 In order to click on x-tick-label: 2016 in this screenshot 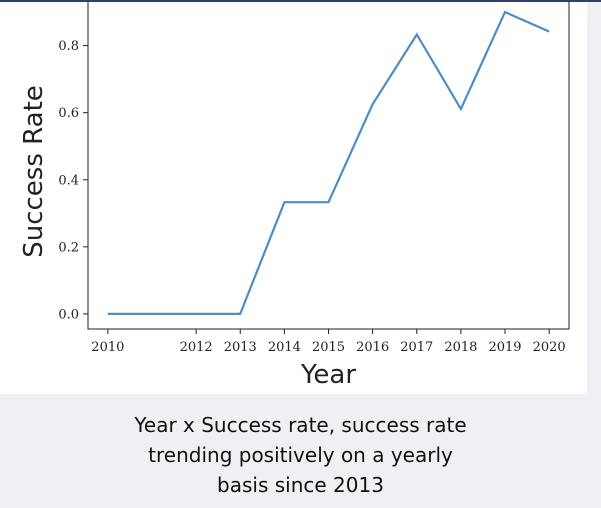, I will do `click(372, 347)`.